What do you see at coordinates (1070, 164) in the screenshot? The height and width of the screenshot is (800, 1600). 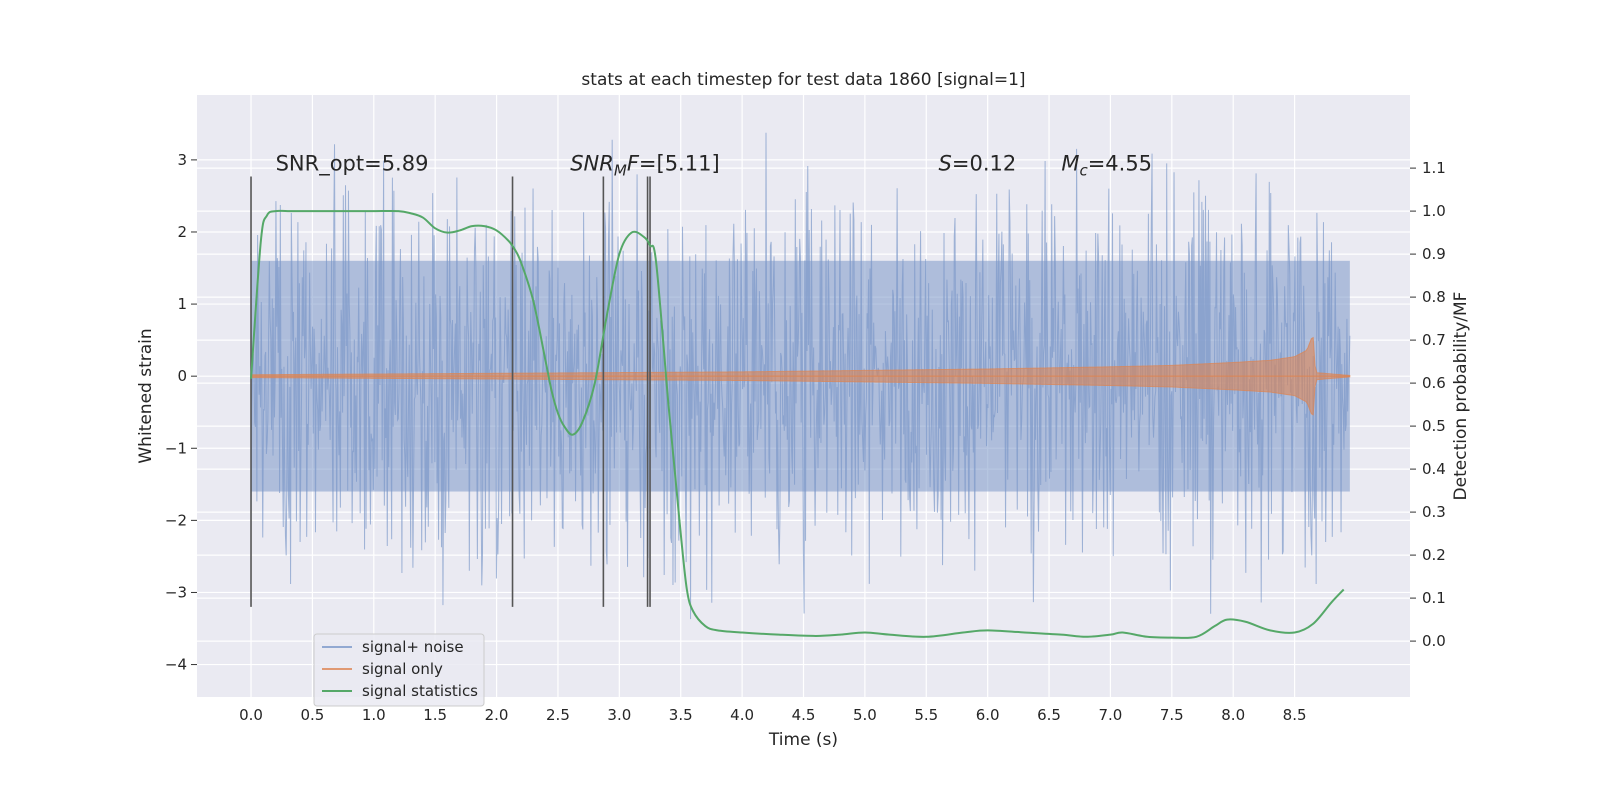 I see `annotation-part: M` at bounding box center [1070, 164].